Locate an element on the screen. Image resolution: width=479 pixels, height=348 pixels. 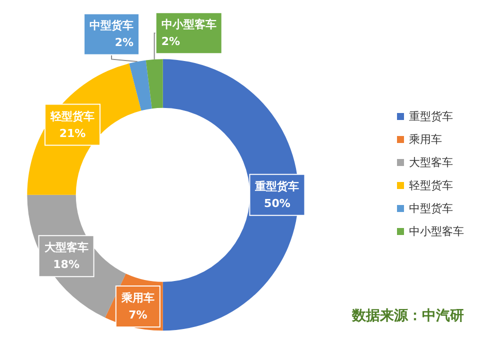
legend-label: 重型货车 is located at coordinates (431, 116).